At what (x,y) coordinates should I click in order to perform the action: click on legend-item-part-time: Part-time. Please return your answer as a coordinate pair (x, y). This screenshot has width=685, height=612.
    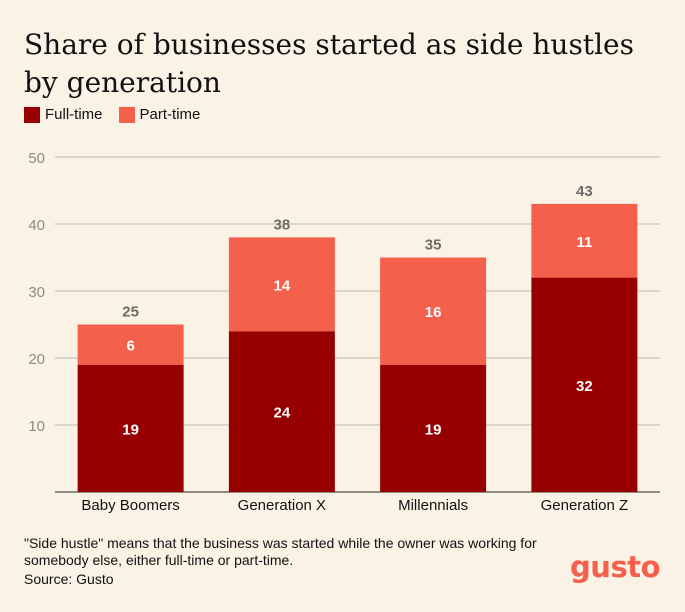
    Looking at the image, I should click on (159, 114).